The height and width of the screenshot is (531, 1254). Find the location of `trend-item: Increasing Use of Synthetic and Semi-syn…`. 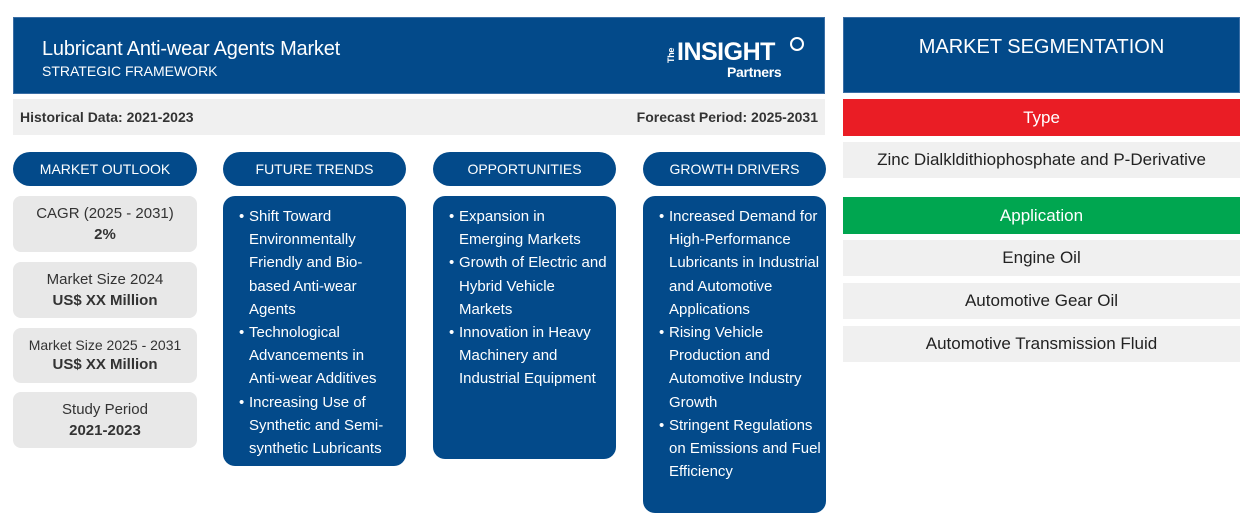

trend-item: Increasing Use of Synthetic and Semi-syn… is located at coordinates (318, 426).